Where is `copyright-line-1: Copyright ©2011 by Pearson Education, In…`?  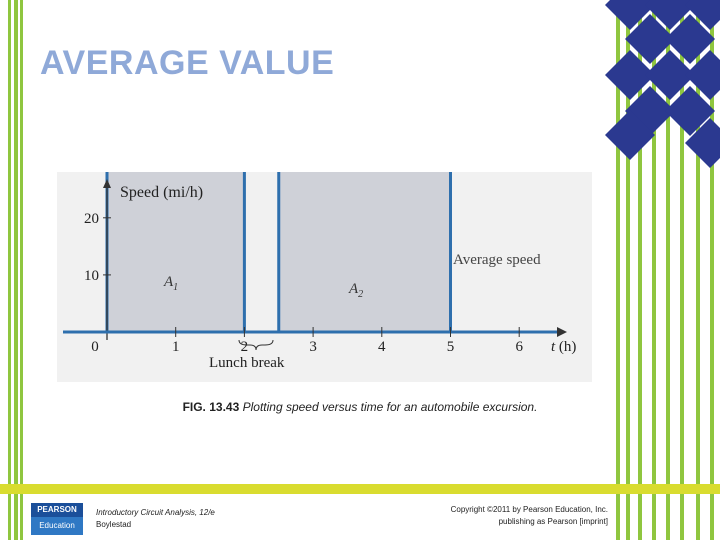
copyright-line-1: Copyright ©2011 by Pearson Education, In… is located at coordinates (529, 509).